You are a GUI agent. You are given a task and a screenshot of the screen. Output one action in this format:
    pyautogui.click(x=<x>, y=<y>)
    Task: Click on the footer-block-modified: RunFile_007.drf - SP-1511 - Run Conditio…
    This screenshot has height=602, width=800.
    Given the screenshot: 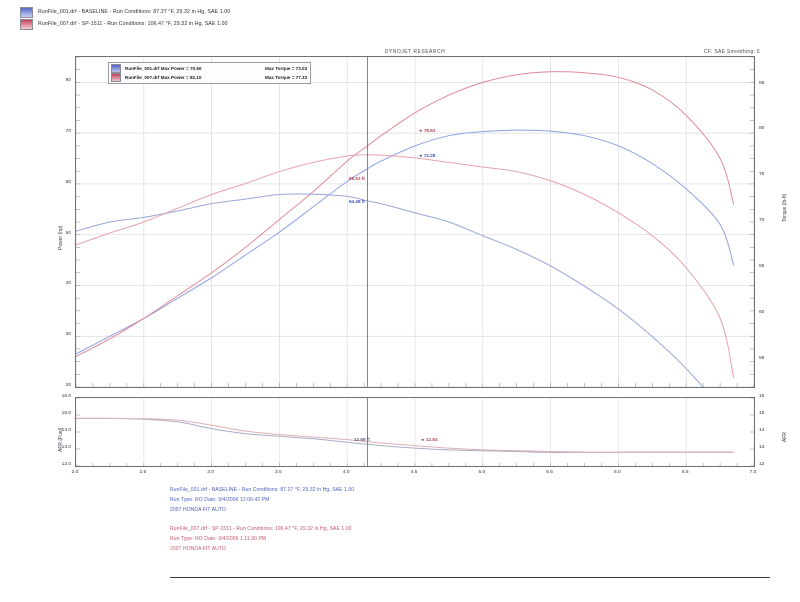 What is the action you would take?
    pyautogui.click(x=470, y=539)
    